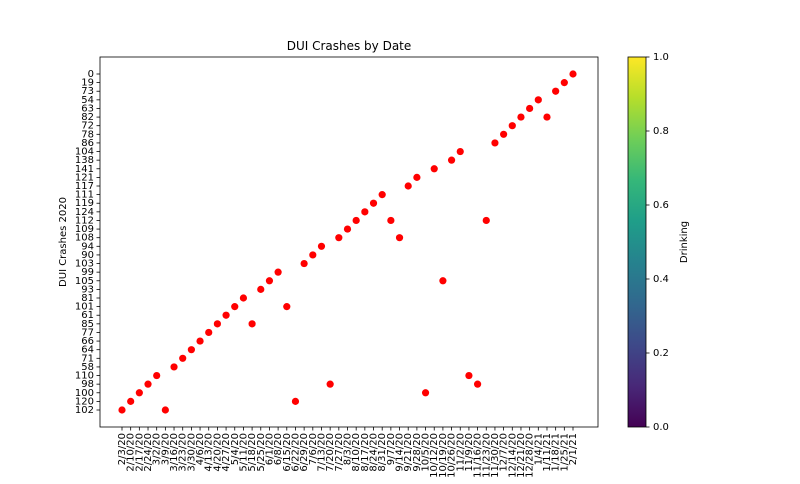  Describe the element at coordinates (87, 315) in the screenshot. I see `y-tick-label: 61` at that location.